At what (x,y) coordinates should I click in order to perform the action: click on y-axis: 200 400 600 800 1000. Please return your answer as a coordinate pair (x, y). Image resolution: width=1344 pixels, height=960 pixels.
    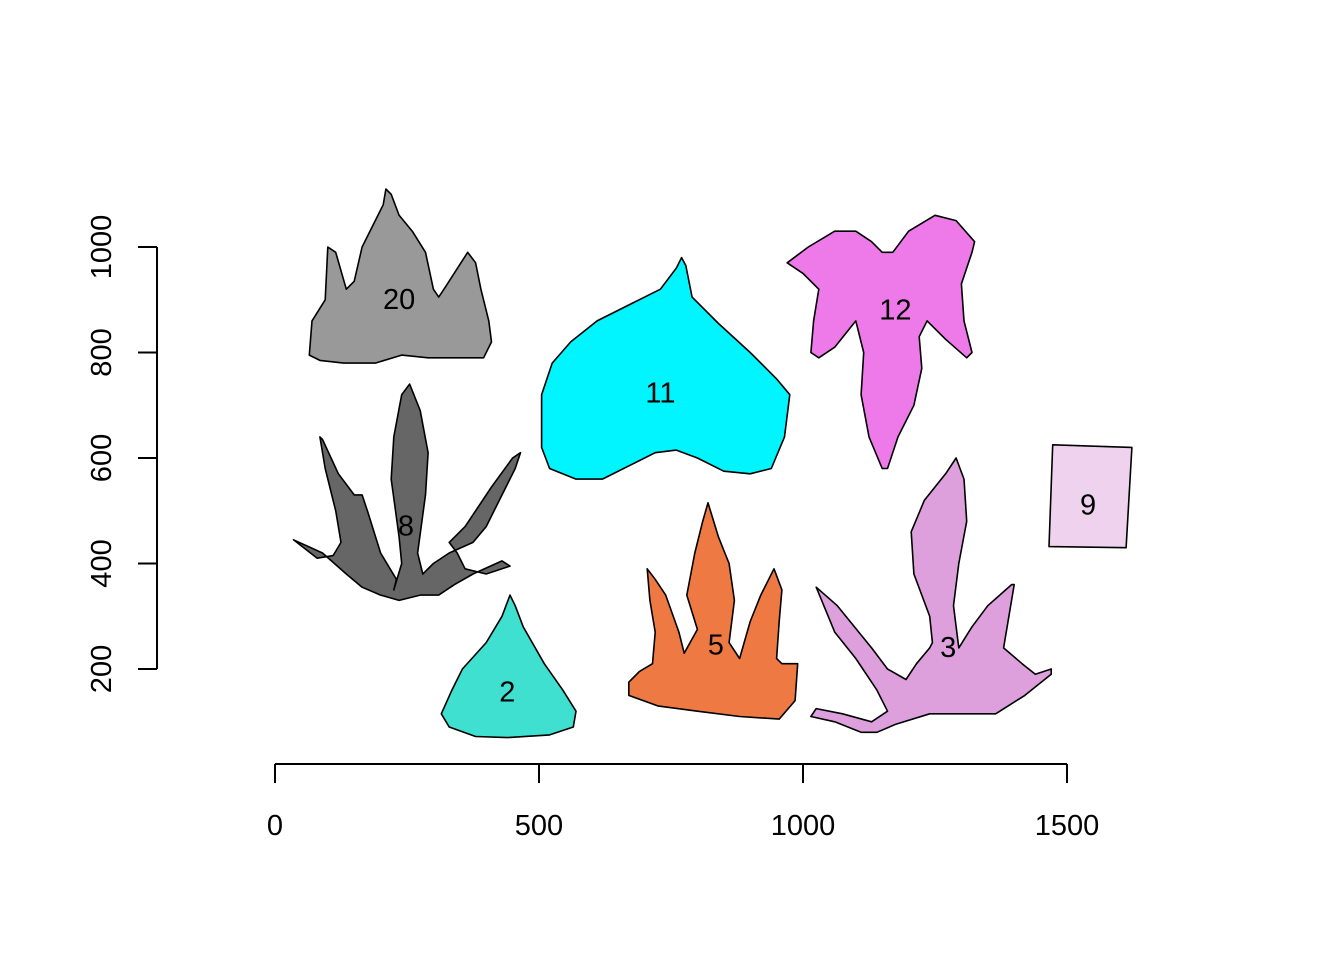
    Looking at the image, I should click on (122, 454).